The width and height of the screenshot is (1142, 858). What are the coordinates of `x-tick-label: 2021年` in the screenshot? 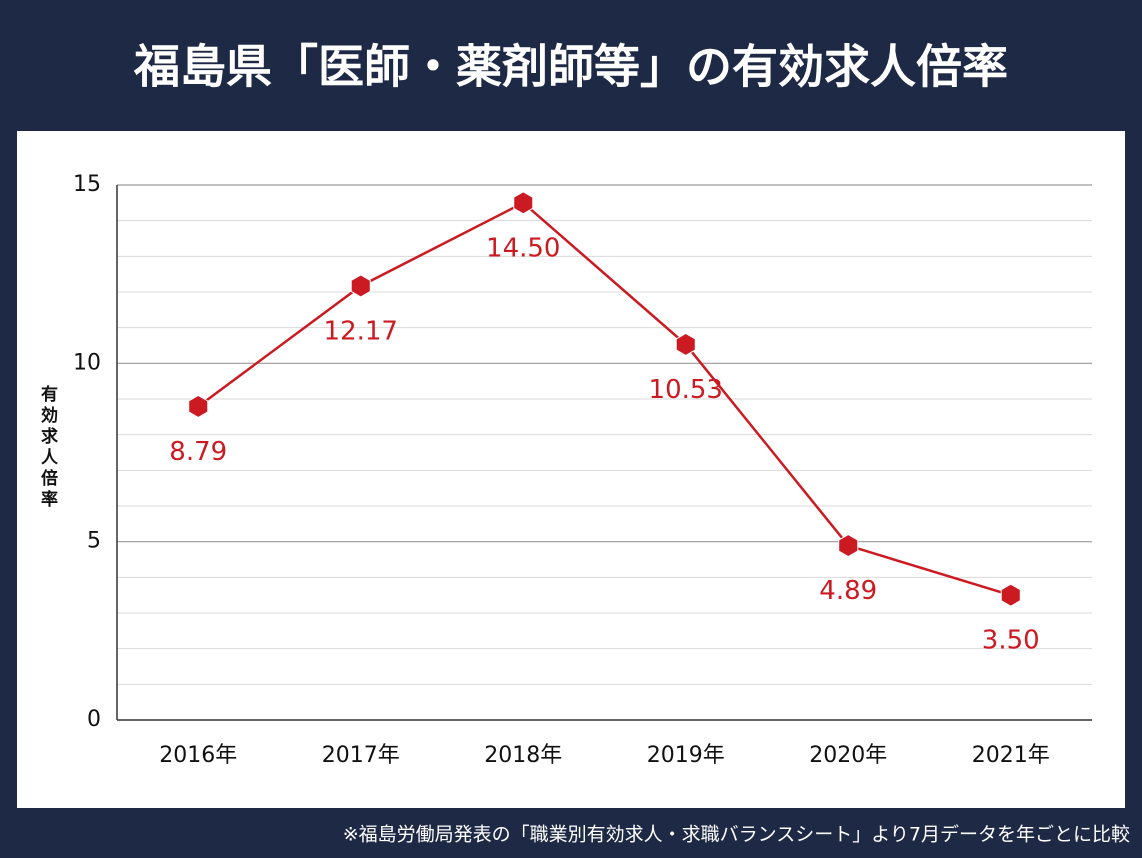 It's located at (1011, 755).